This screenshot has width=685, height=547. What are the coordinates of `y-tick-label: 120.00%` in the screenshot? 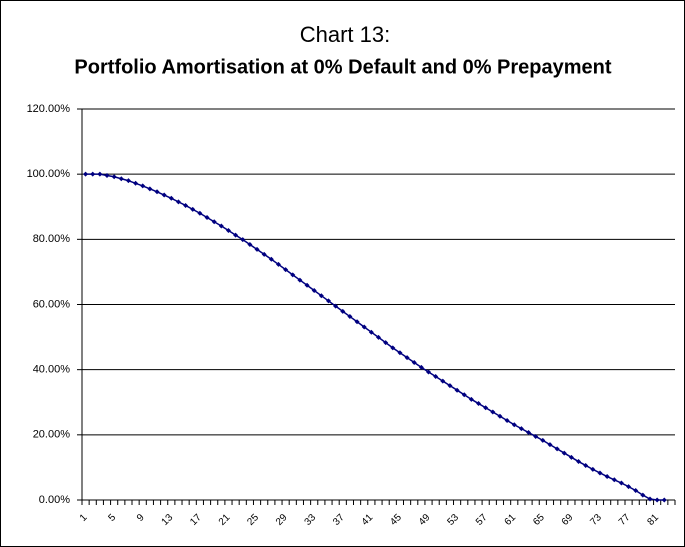 It's located at (49, 109).